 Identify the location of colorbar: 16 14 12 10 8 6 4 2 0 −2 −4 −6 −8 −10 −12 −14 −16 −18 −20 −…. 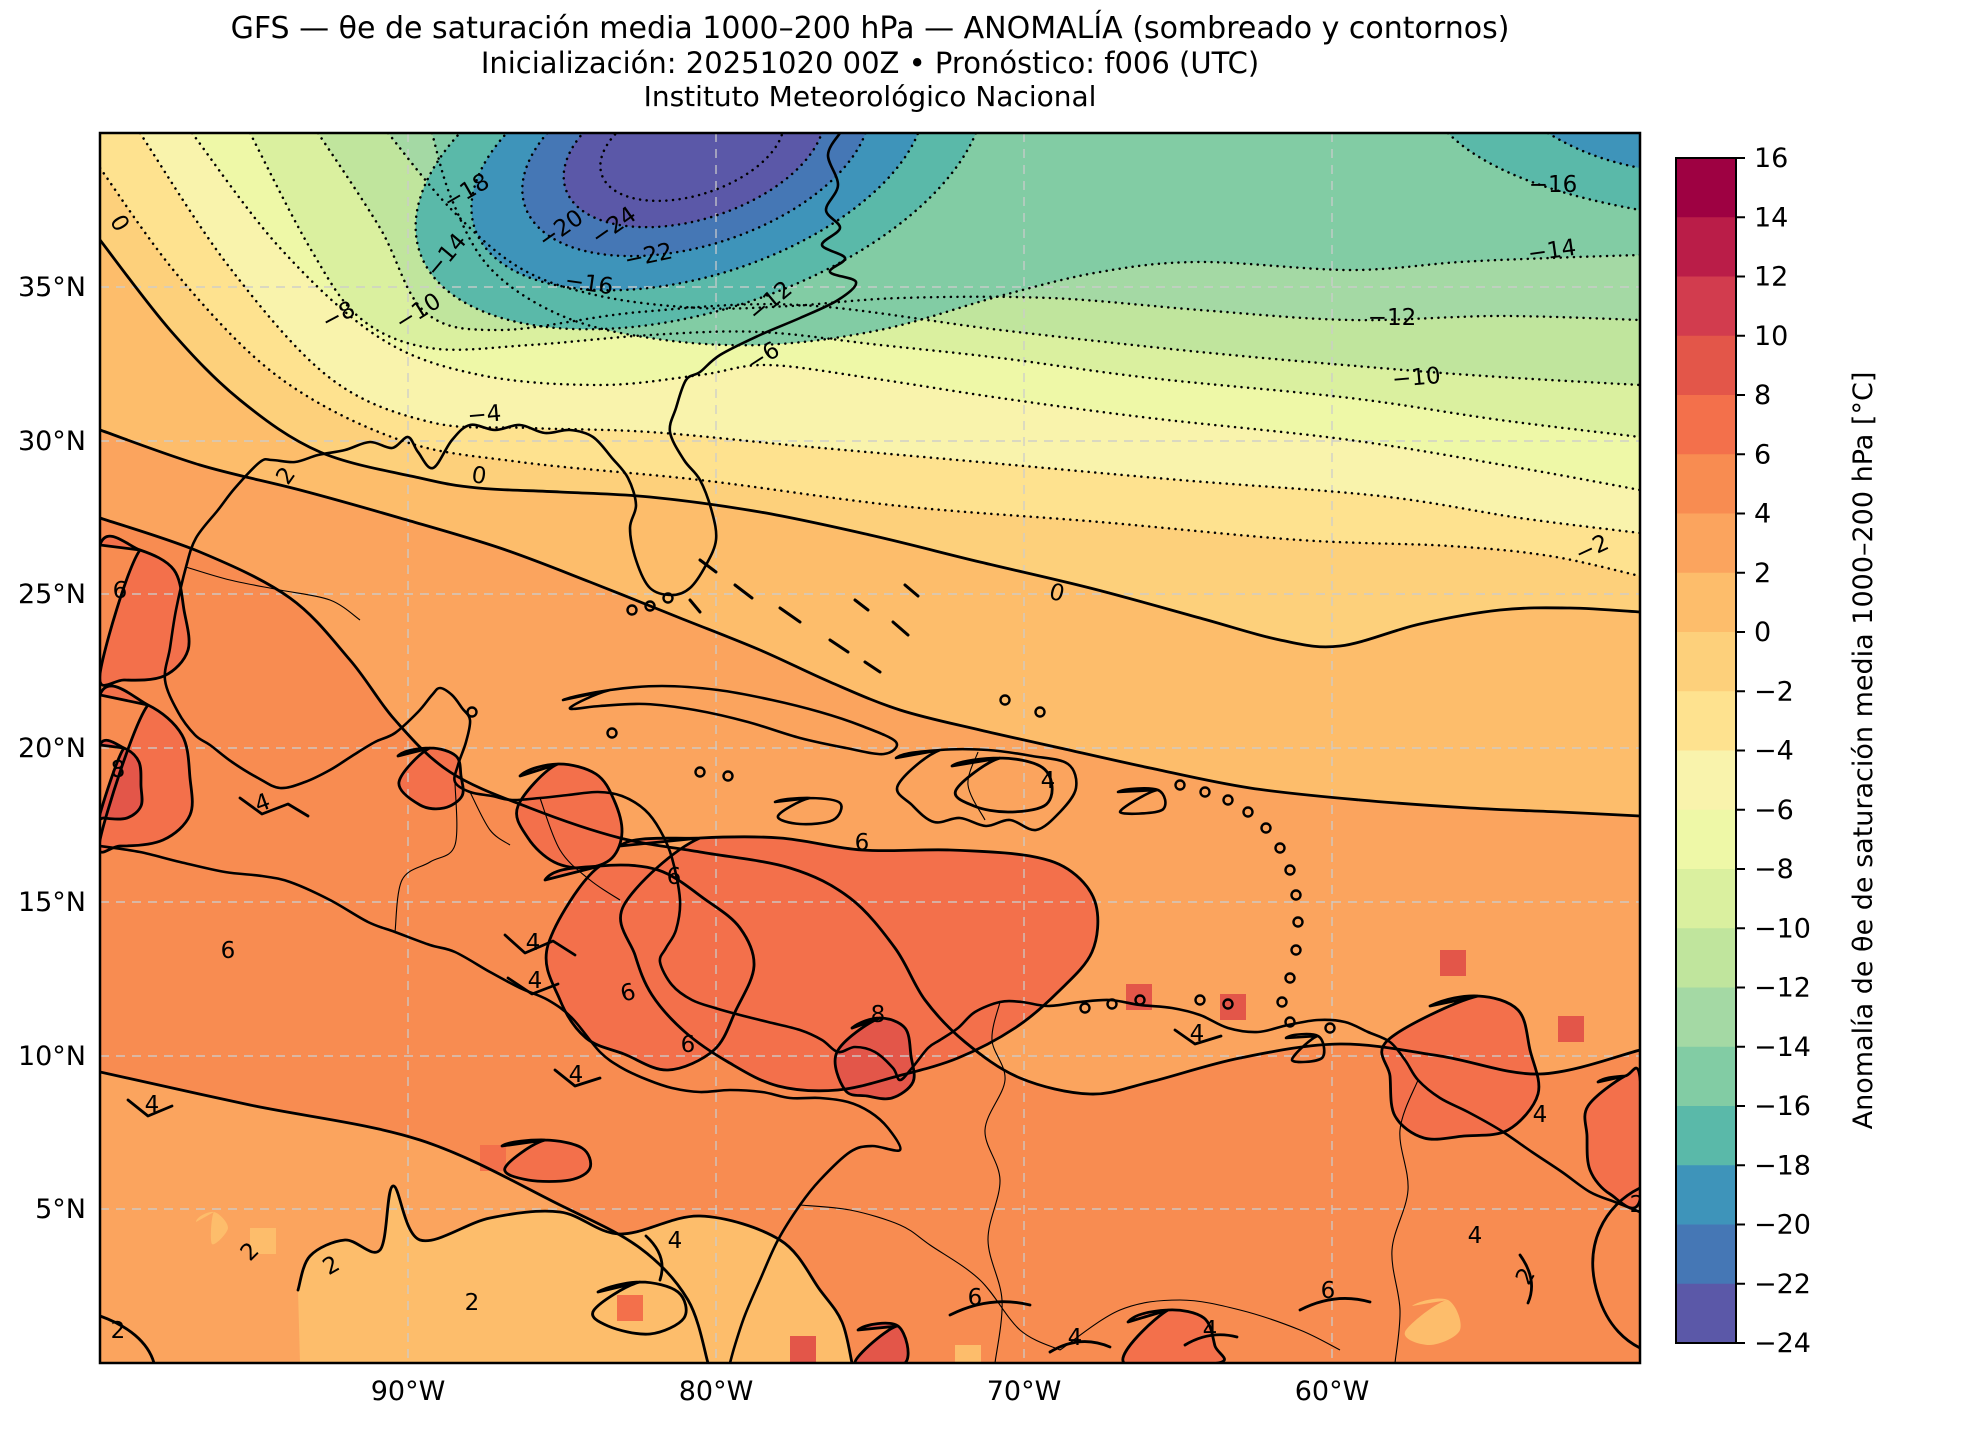
(1777, 751).